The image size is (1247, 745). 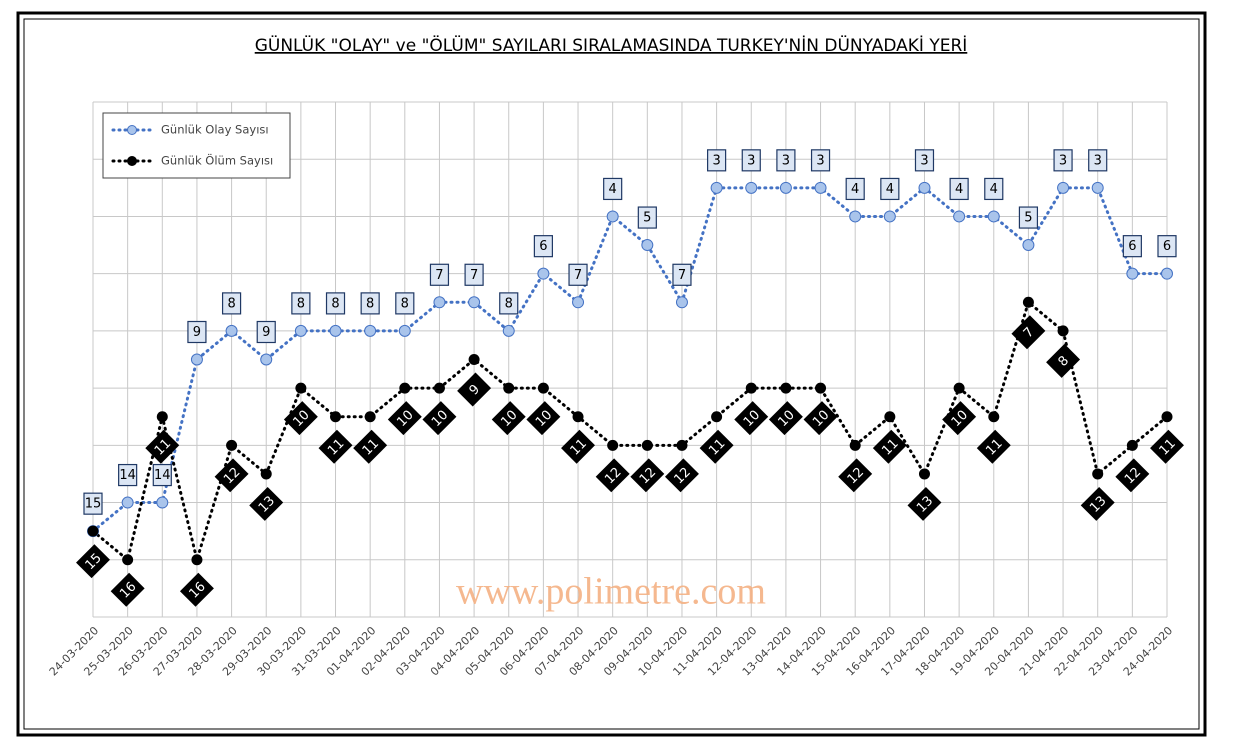 What do you see at coordinates (611, 592) in the screenshot?
I see `watermark: www.polimetre.com` at bounding box center [611, 592].